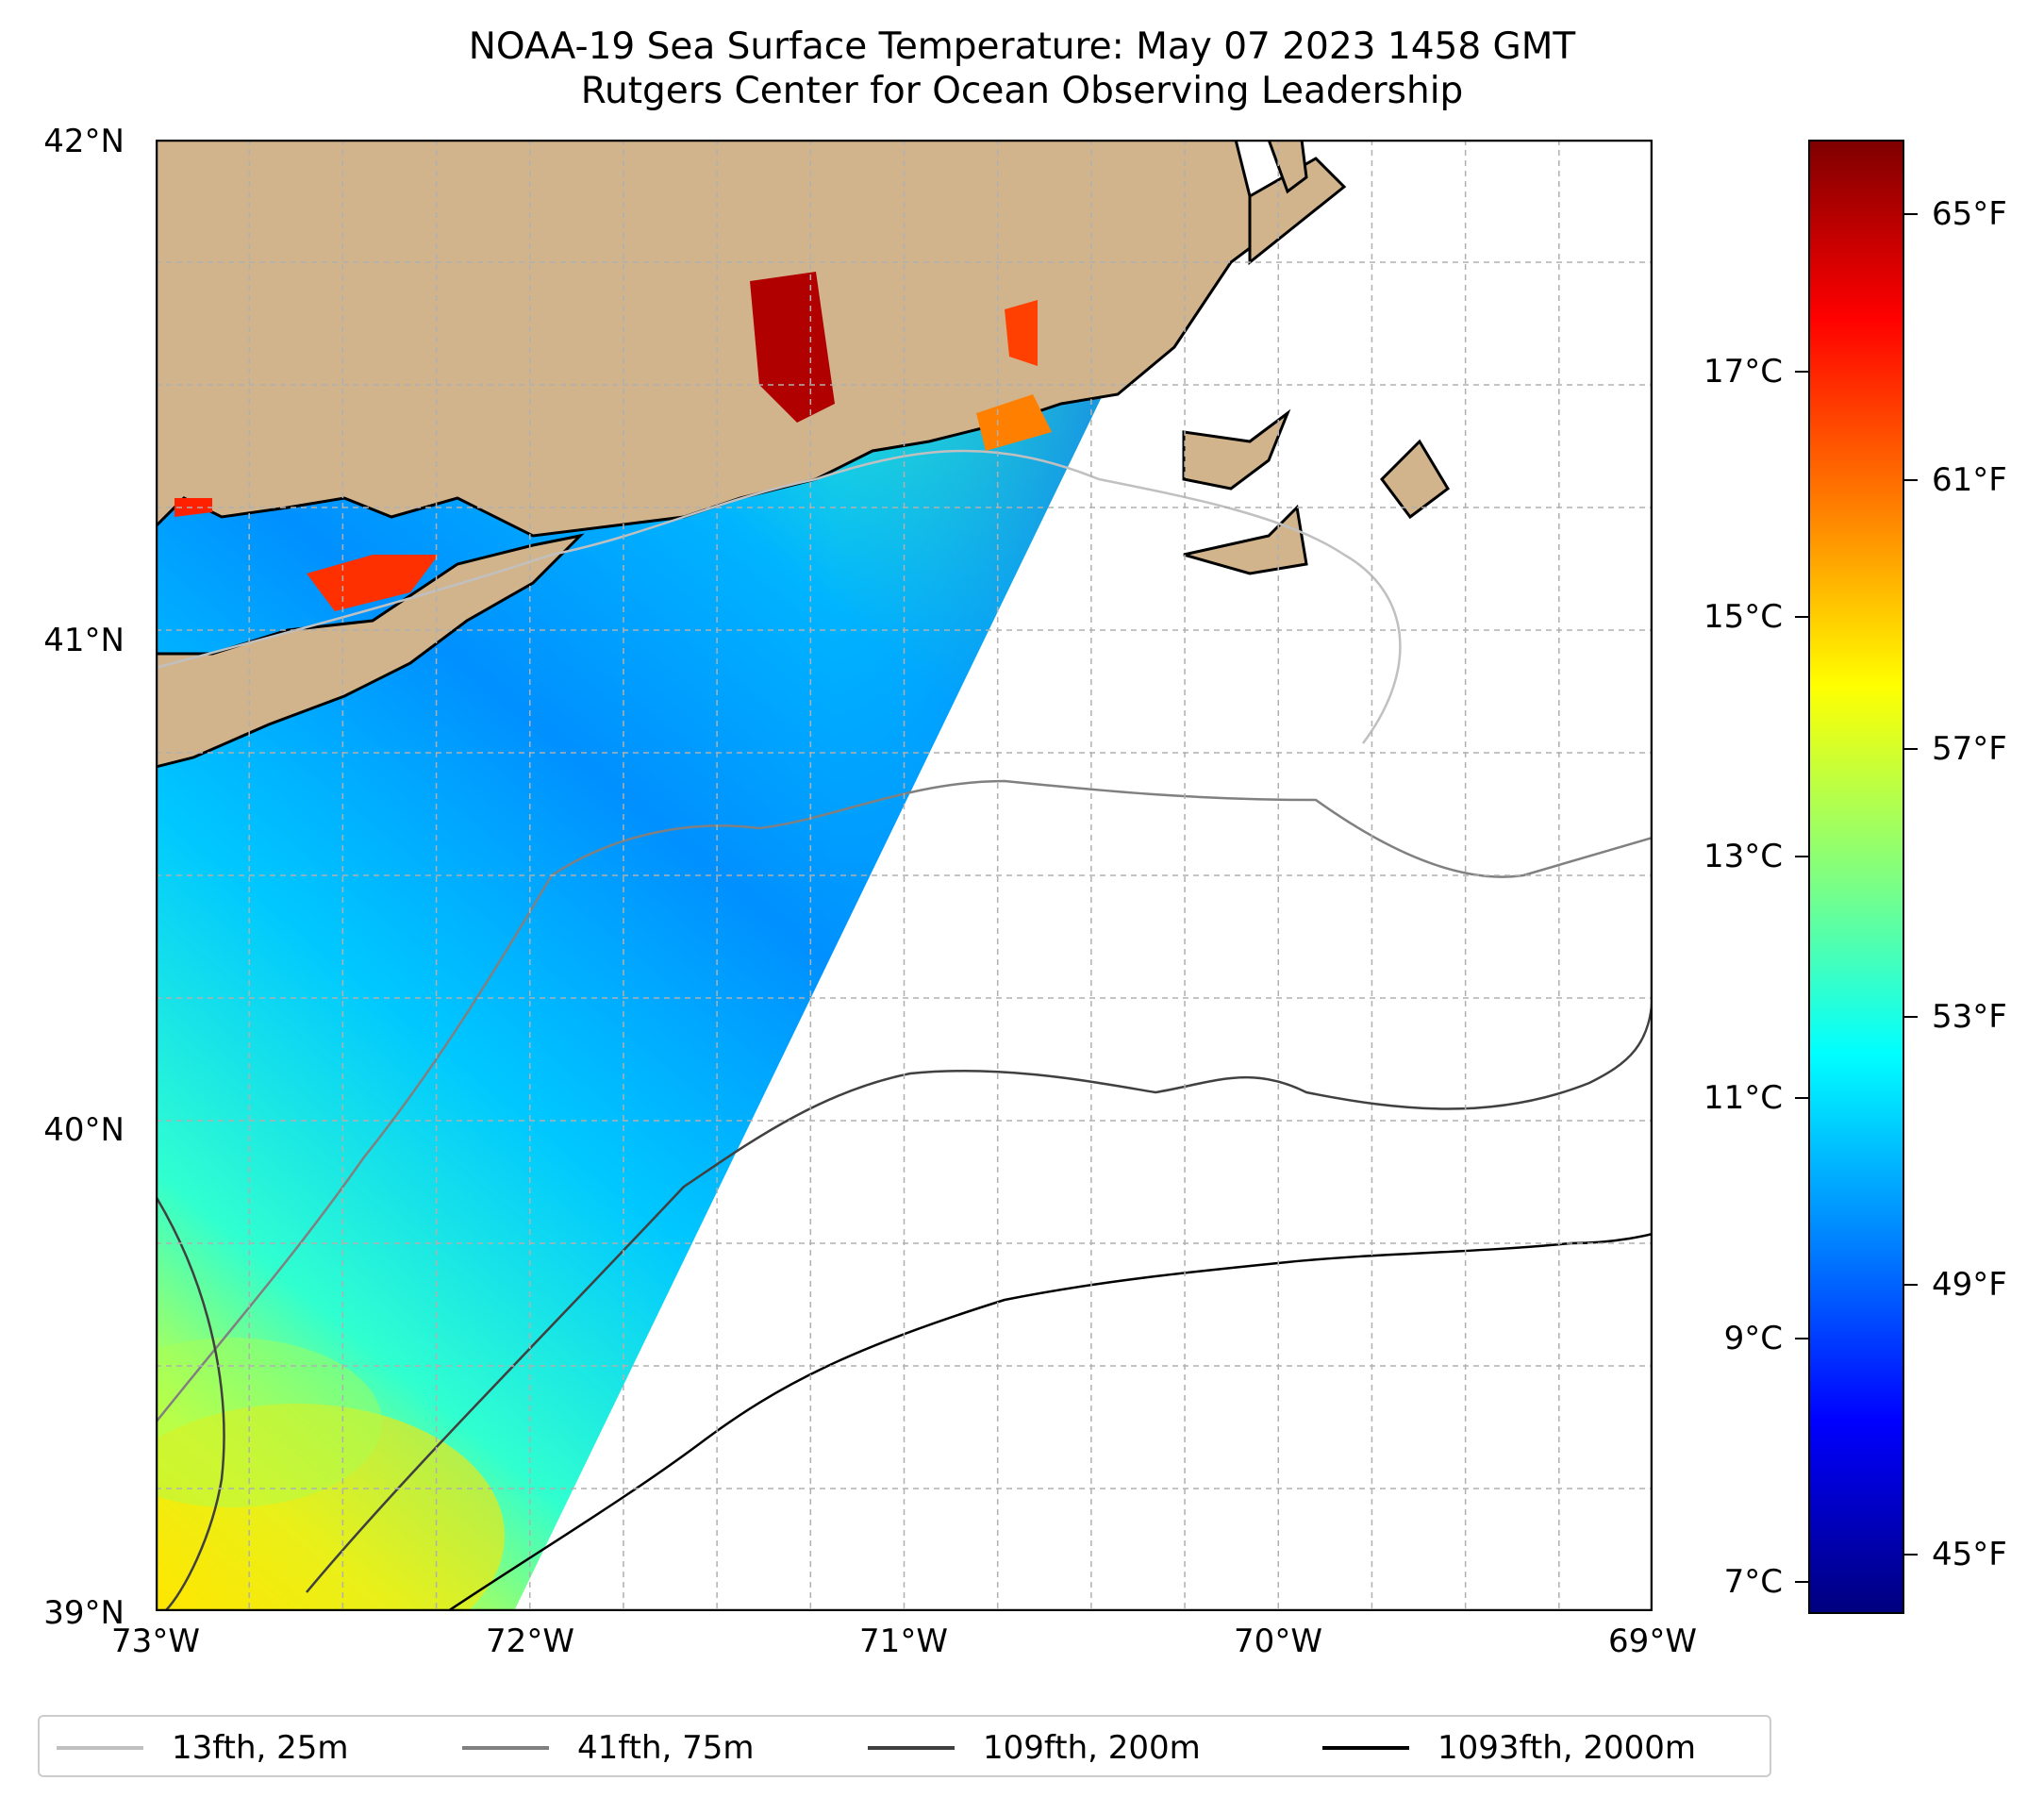  I want to click on fahrenheit-tick-label: 53°F, so click(1970, 1017).